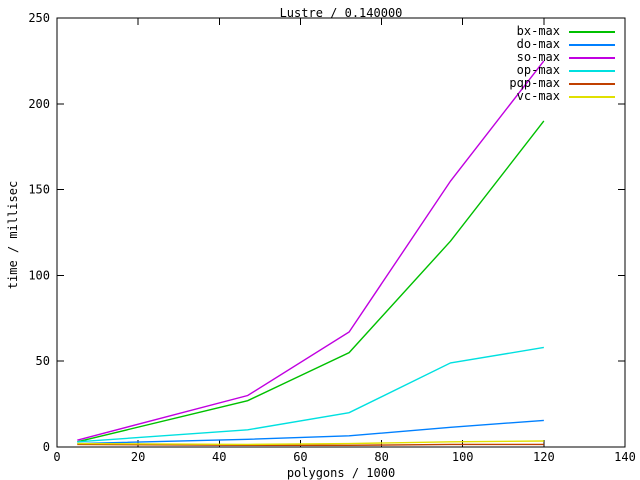 The image size is (640, 480). What do you see at coordinates (538, 70) in the screenshot?
I see `legend-label: op-max` at bounding box center [538, 70].